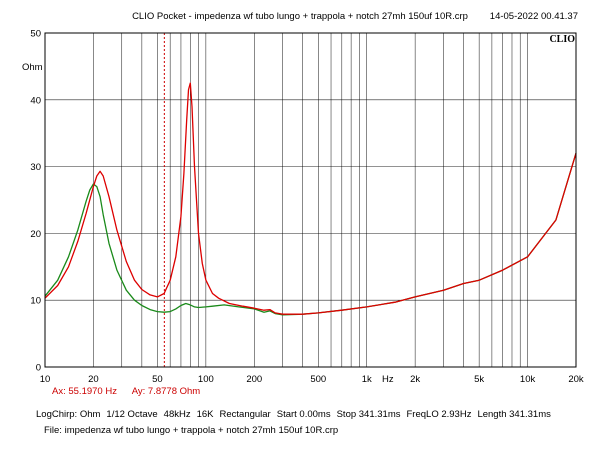 The height and width of the screenshot is (450, 600). I want to click on x-tick-label: 500, so click(318, 379).